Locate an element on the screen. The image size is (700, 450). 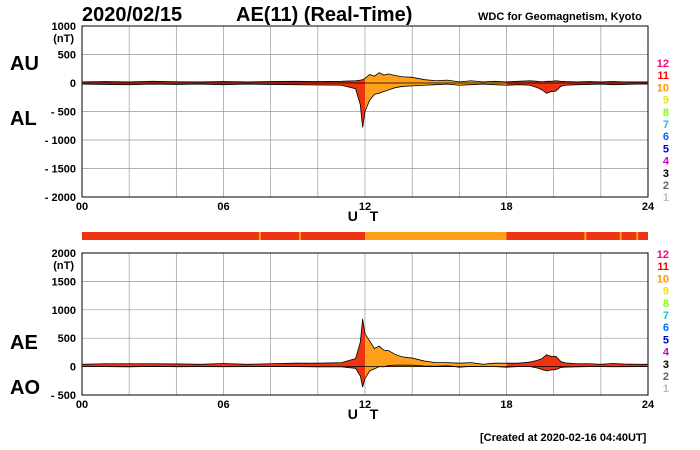
series-area-active-ao is located at coordinates (436, 372).